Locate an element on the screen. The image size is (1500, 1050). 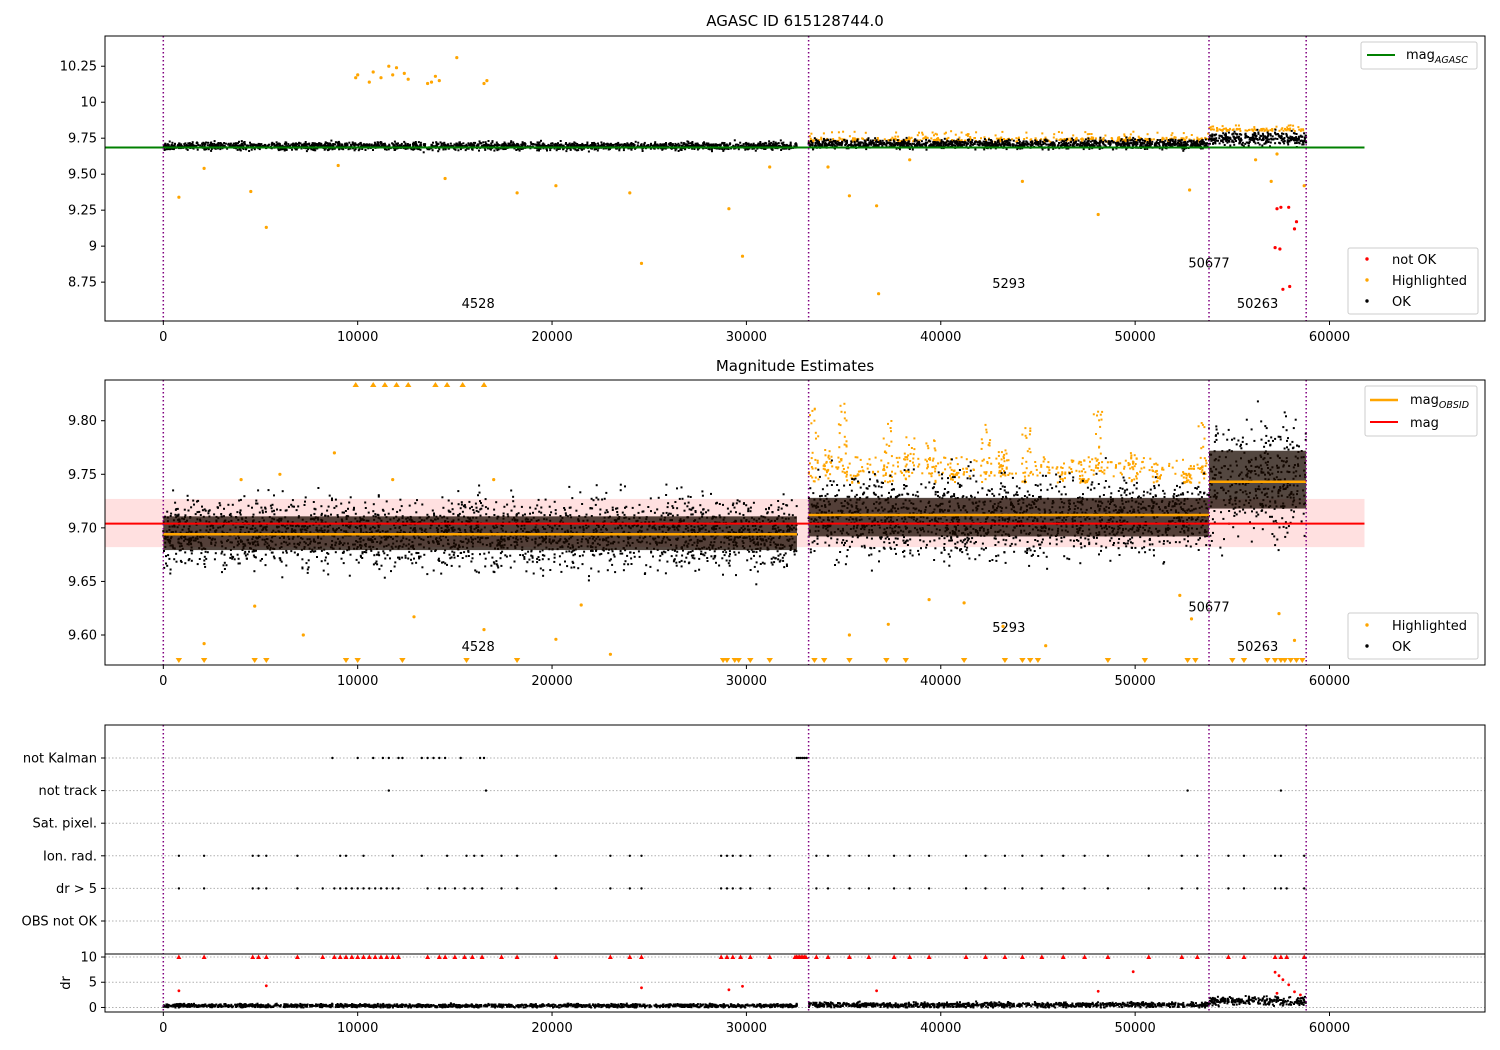
obsid-label: 4528 is located at coordinates (478, 304).